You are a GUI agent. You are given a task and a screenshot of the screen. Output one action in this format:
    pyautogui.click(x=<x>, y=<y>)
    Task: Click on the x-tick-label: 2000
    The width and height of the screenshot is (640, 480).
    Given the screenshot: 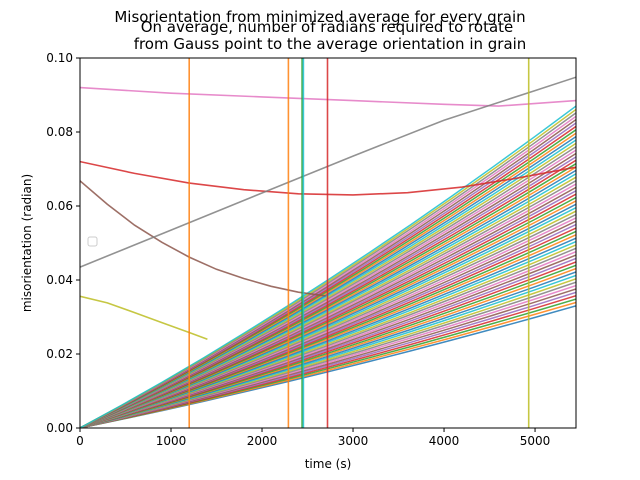 What is the action you would take?
    pyautogui.click(x=262, y=441)
    